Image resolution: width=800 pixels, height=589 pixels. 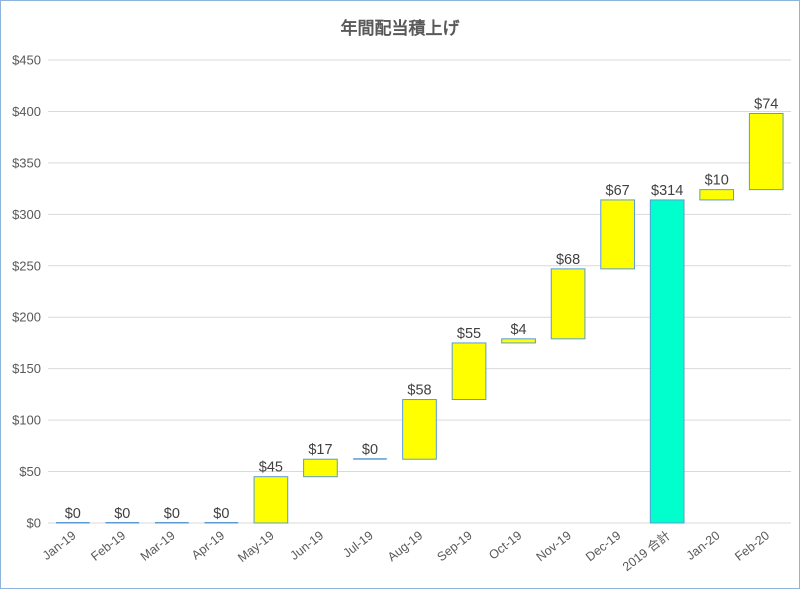 I want to click on x-tick-label: Nov-19, so click(x=554, y=546).